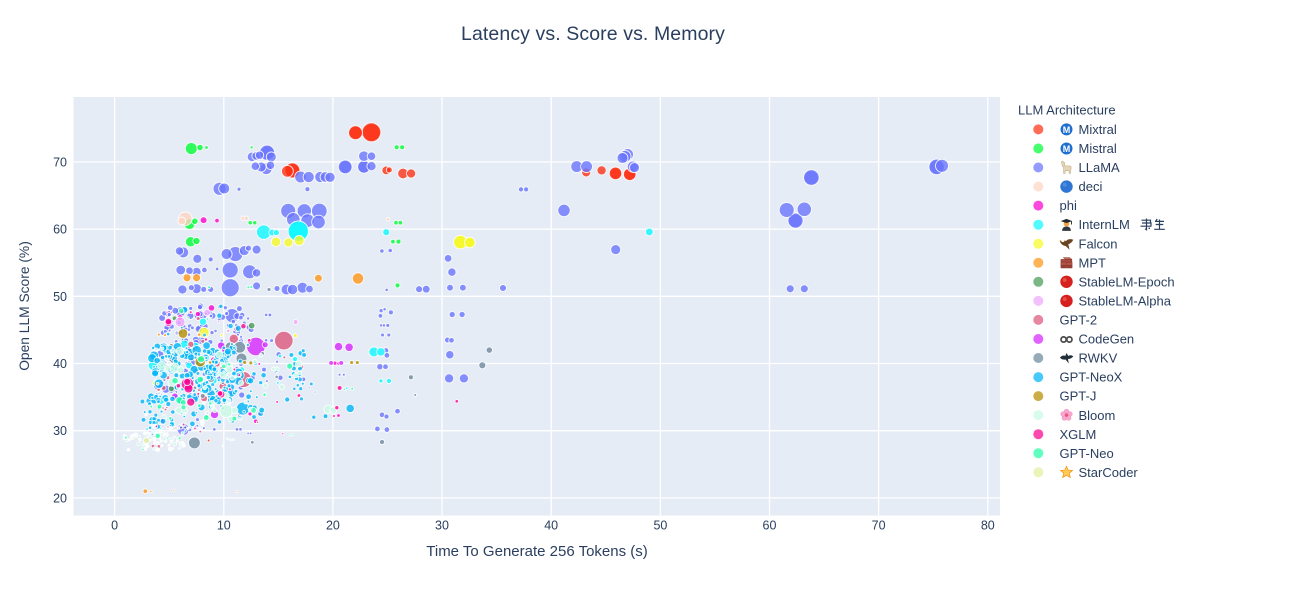 Image resolution: width=1313 pixels, height=592 pixels. Describe the element at coordinates (1127, 281) in the screenshot. I see `svg-text: StableLM-Epoch` at that location.